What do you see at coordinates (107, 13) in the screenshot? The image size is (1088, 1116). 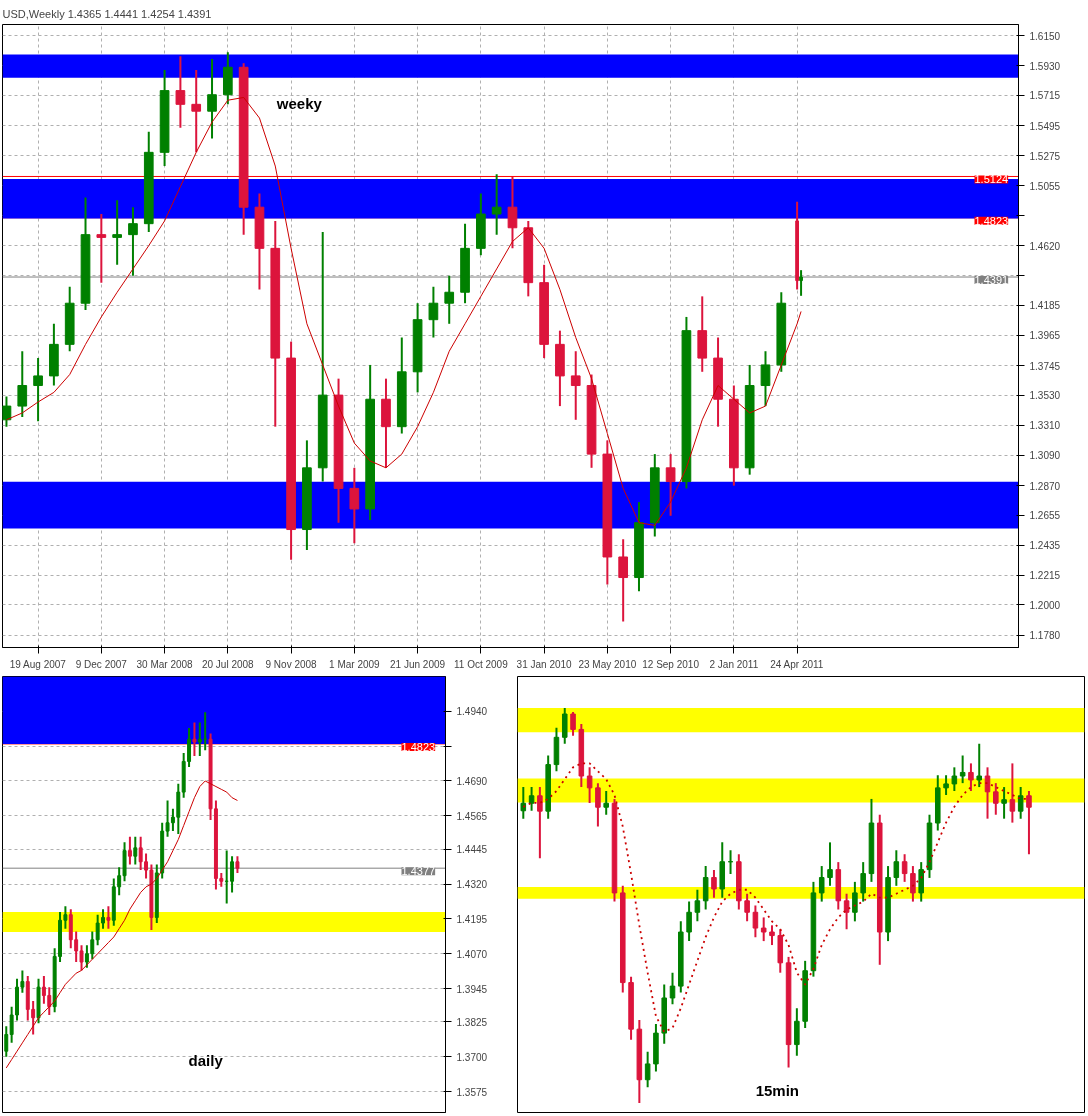 I see `chart-title: USD,Weekly 1.4365 1.4441 1.4254 1.4391` at bounding box center [107, 13].